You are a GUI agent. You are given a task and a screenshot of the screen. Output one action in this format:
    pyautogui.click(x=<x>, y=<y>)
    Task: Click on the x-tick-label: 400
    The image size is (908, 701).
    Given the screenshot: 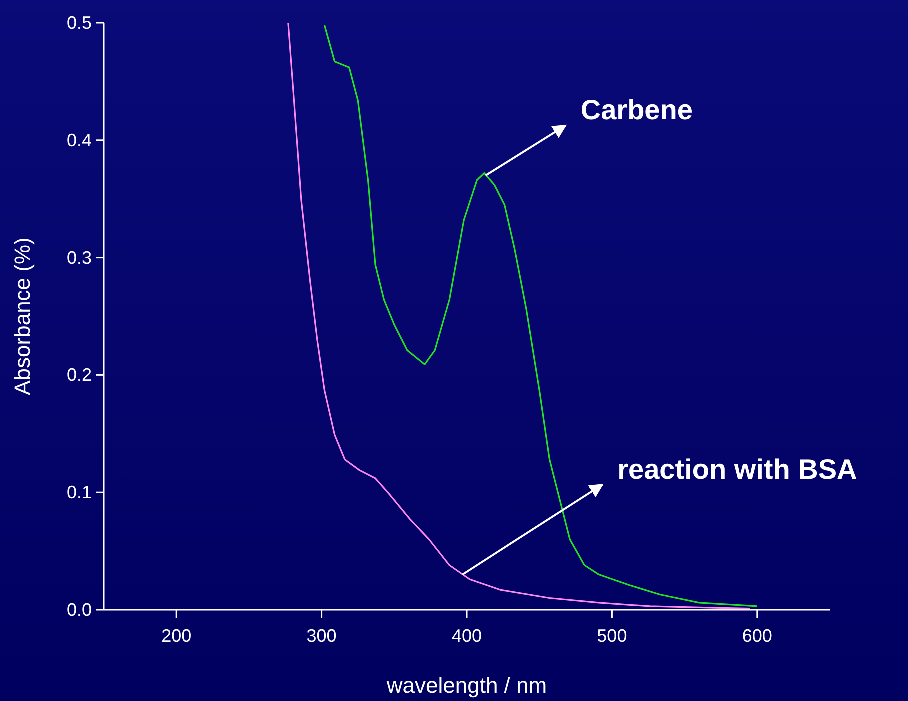 What is the action you would take?
    pyautogui.click(x=467, y=636)
    